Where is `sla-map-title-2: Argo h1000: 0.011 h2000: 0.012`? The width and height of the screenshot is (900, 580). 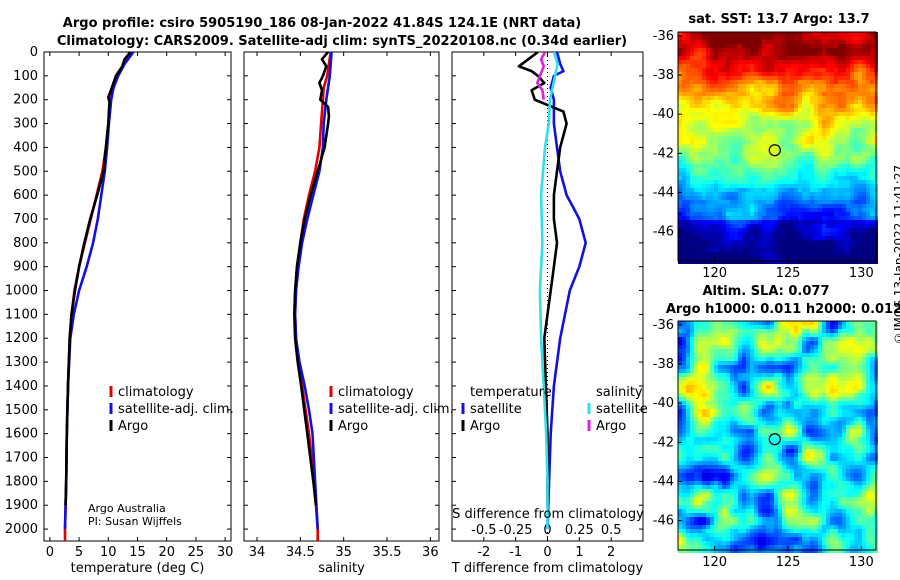 sla-map-title-2: Argo h1000: 0.011 h2000: 0.012 is located at coordinates (783, 309).